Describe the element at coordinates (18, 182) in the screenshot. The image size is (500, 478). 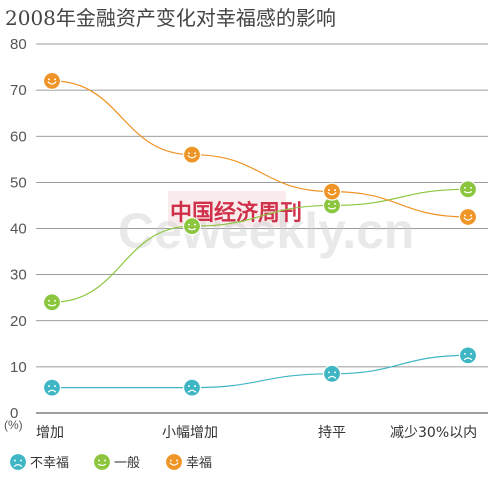
I see `y-tick-label: 50` at that location.